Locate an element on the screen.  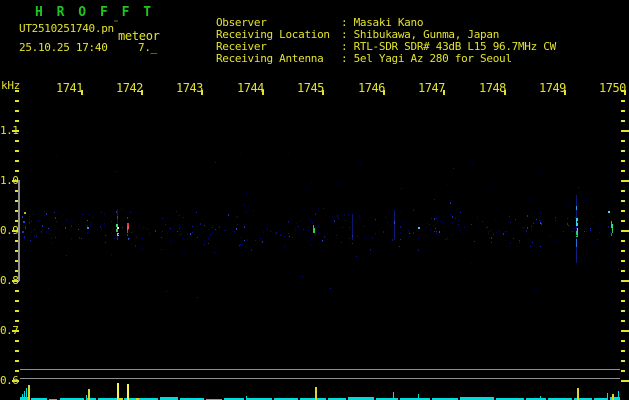
info-sep: : is located at coordinates (344, 34).